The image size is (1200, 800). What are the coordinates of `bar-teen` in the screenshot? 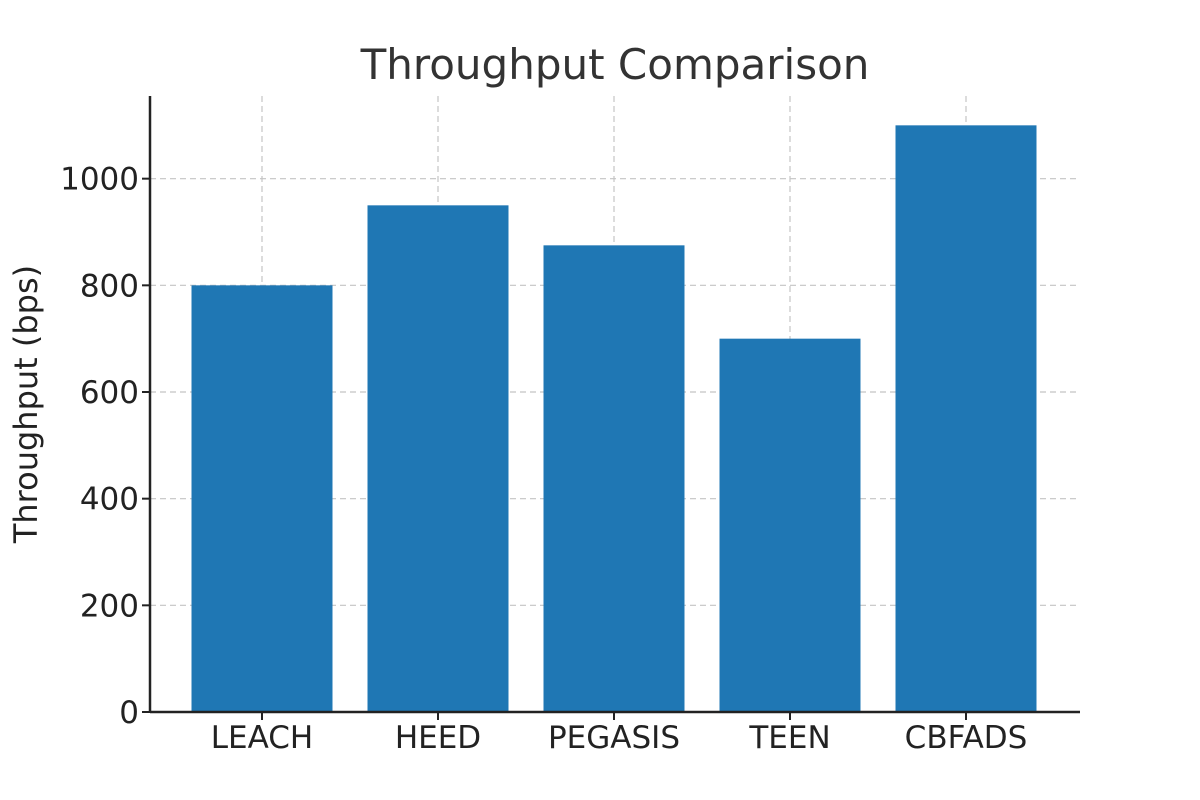 It's located at (790, 525).